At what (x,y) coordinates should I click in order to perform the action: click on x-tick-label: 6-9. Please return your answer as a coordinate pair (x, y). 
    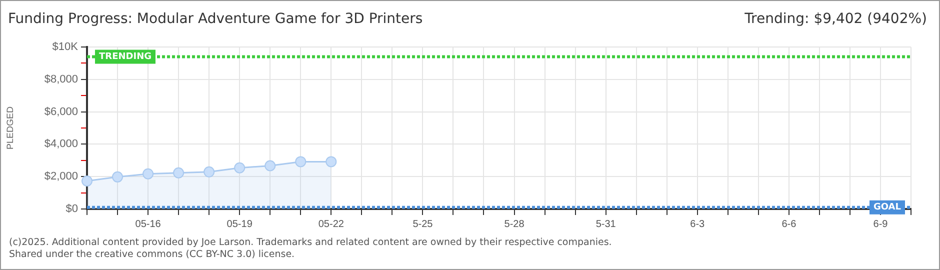
    Looking at the image, I should click on (880, 224).